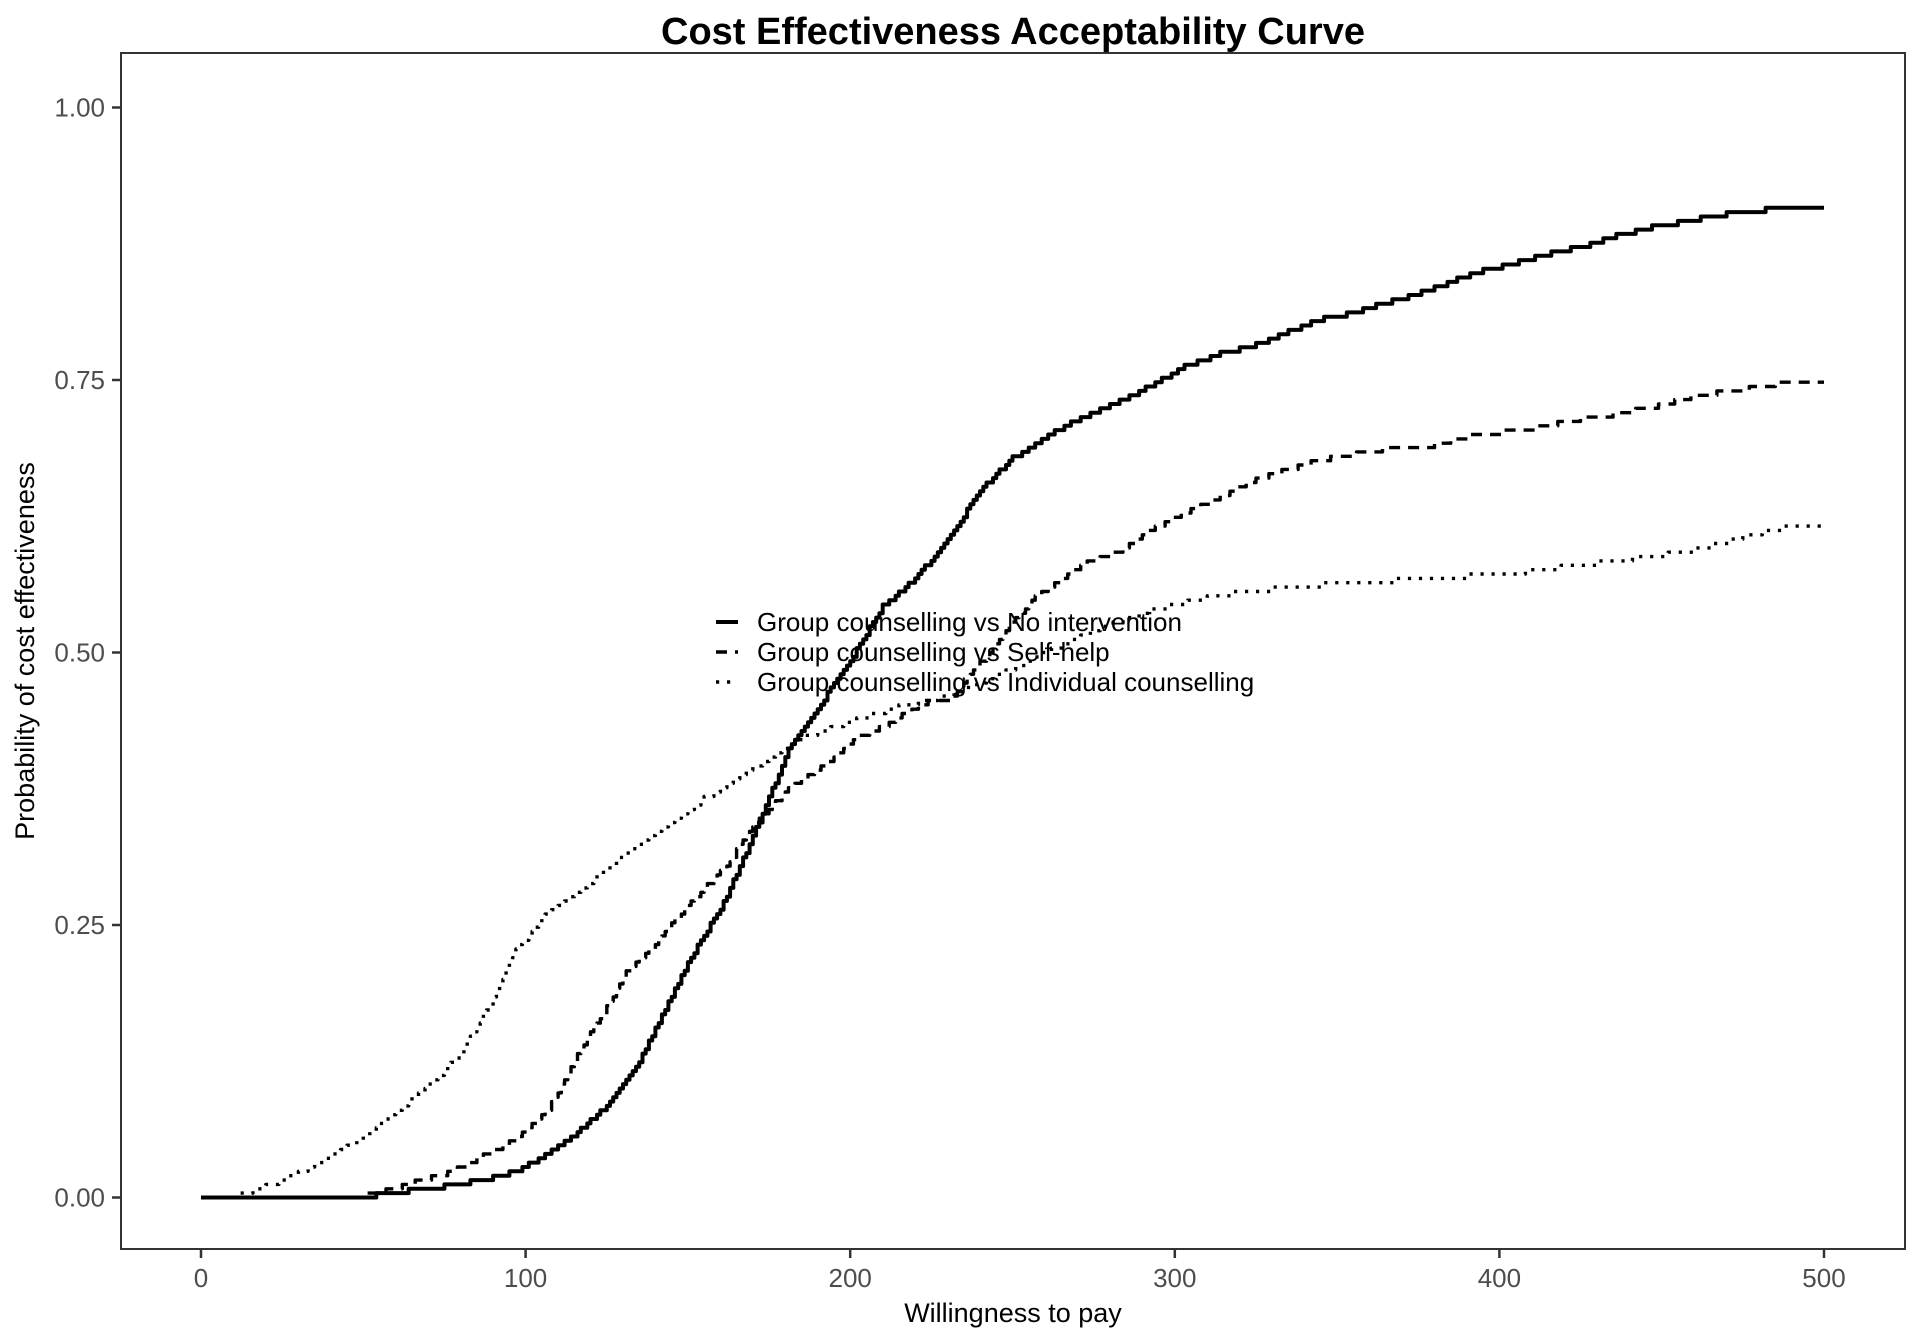 The height and width of the screenshot is (1344, 1920). What do you see at coordinates (25, 651) in the screenshot?
I see `y-axis-title: Probability of cost effectiveness` at bounding box center [25, 651].